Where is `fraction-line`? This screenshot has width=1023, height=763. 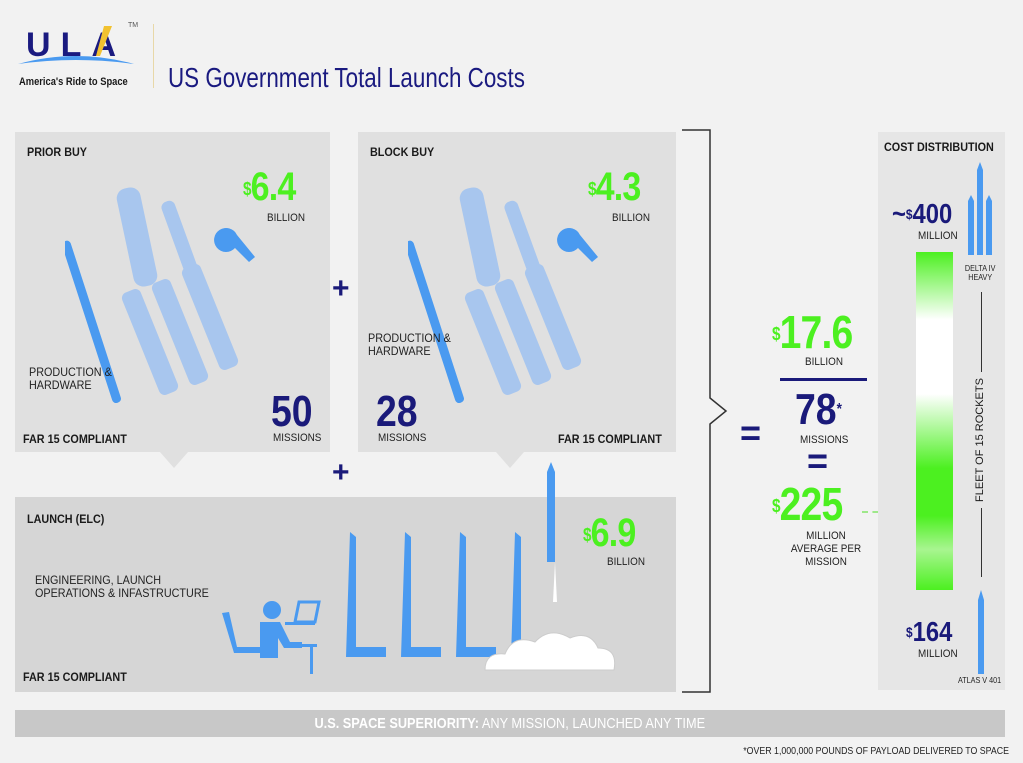
fraction-line is located at coordinates (823, 379).